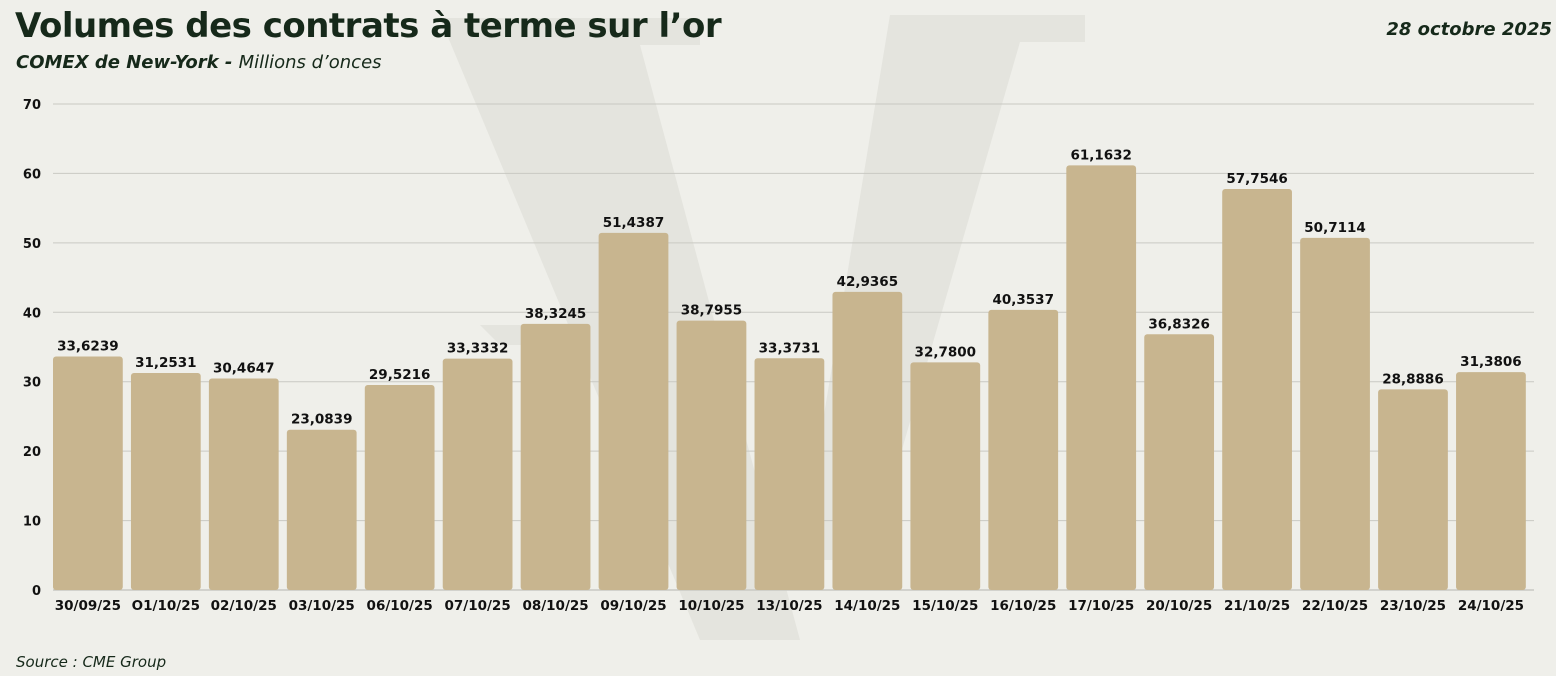 This screenshot has height=676, width=1556. Describe the element at coordinates (1023, 300) in the screenshot. I see `data-label: 40,3537` at that location.